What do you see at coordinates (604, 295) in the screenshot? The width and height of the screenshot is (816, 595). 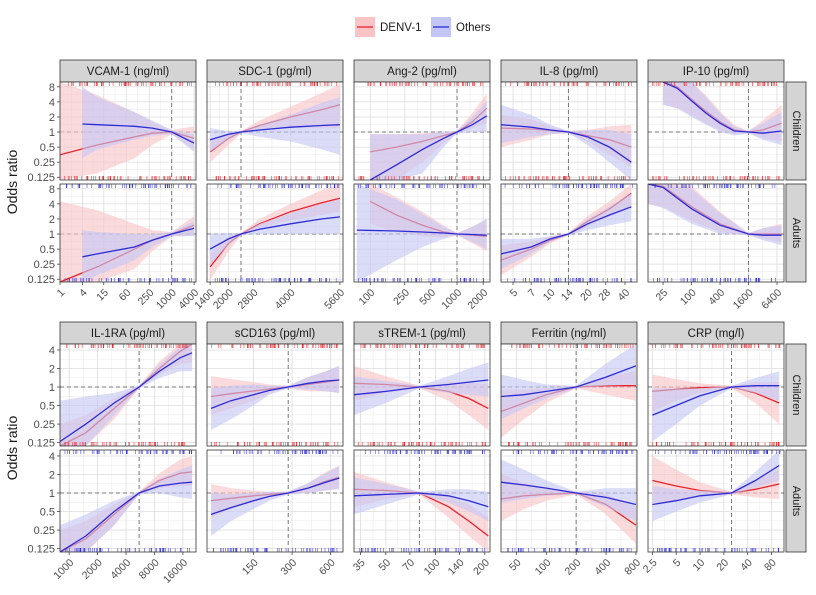 I see `x-tick-label: 28` at bounding box center [604, 295].